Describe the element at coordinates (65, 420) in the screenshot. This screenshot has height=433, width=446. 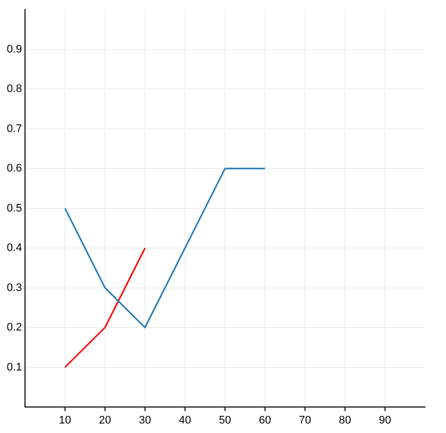
I see `x-tick-label: 10` at that location.